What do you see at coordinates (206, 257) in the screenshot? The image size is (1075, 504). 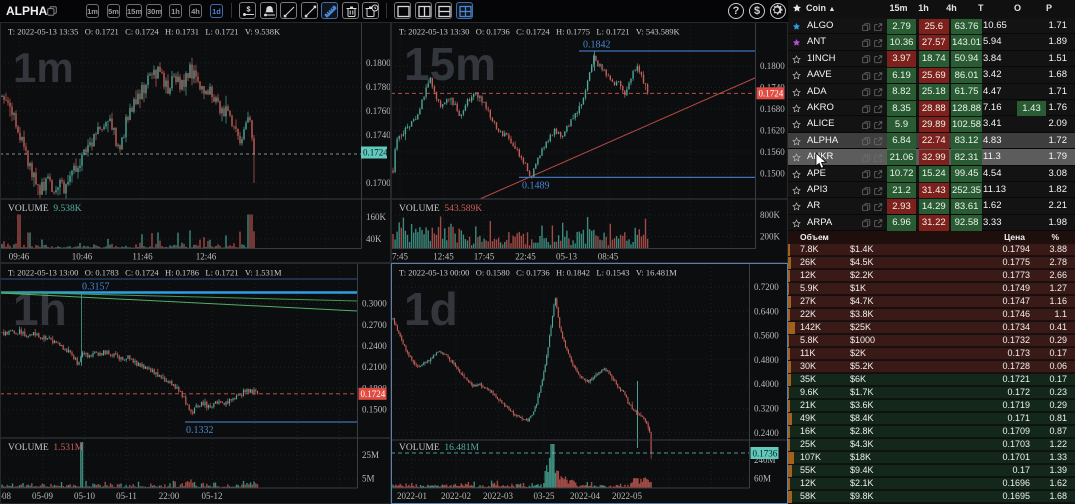 I see `svg-text: 12:46` at bounding box center [206, 257].